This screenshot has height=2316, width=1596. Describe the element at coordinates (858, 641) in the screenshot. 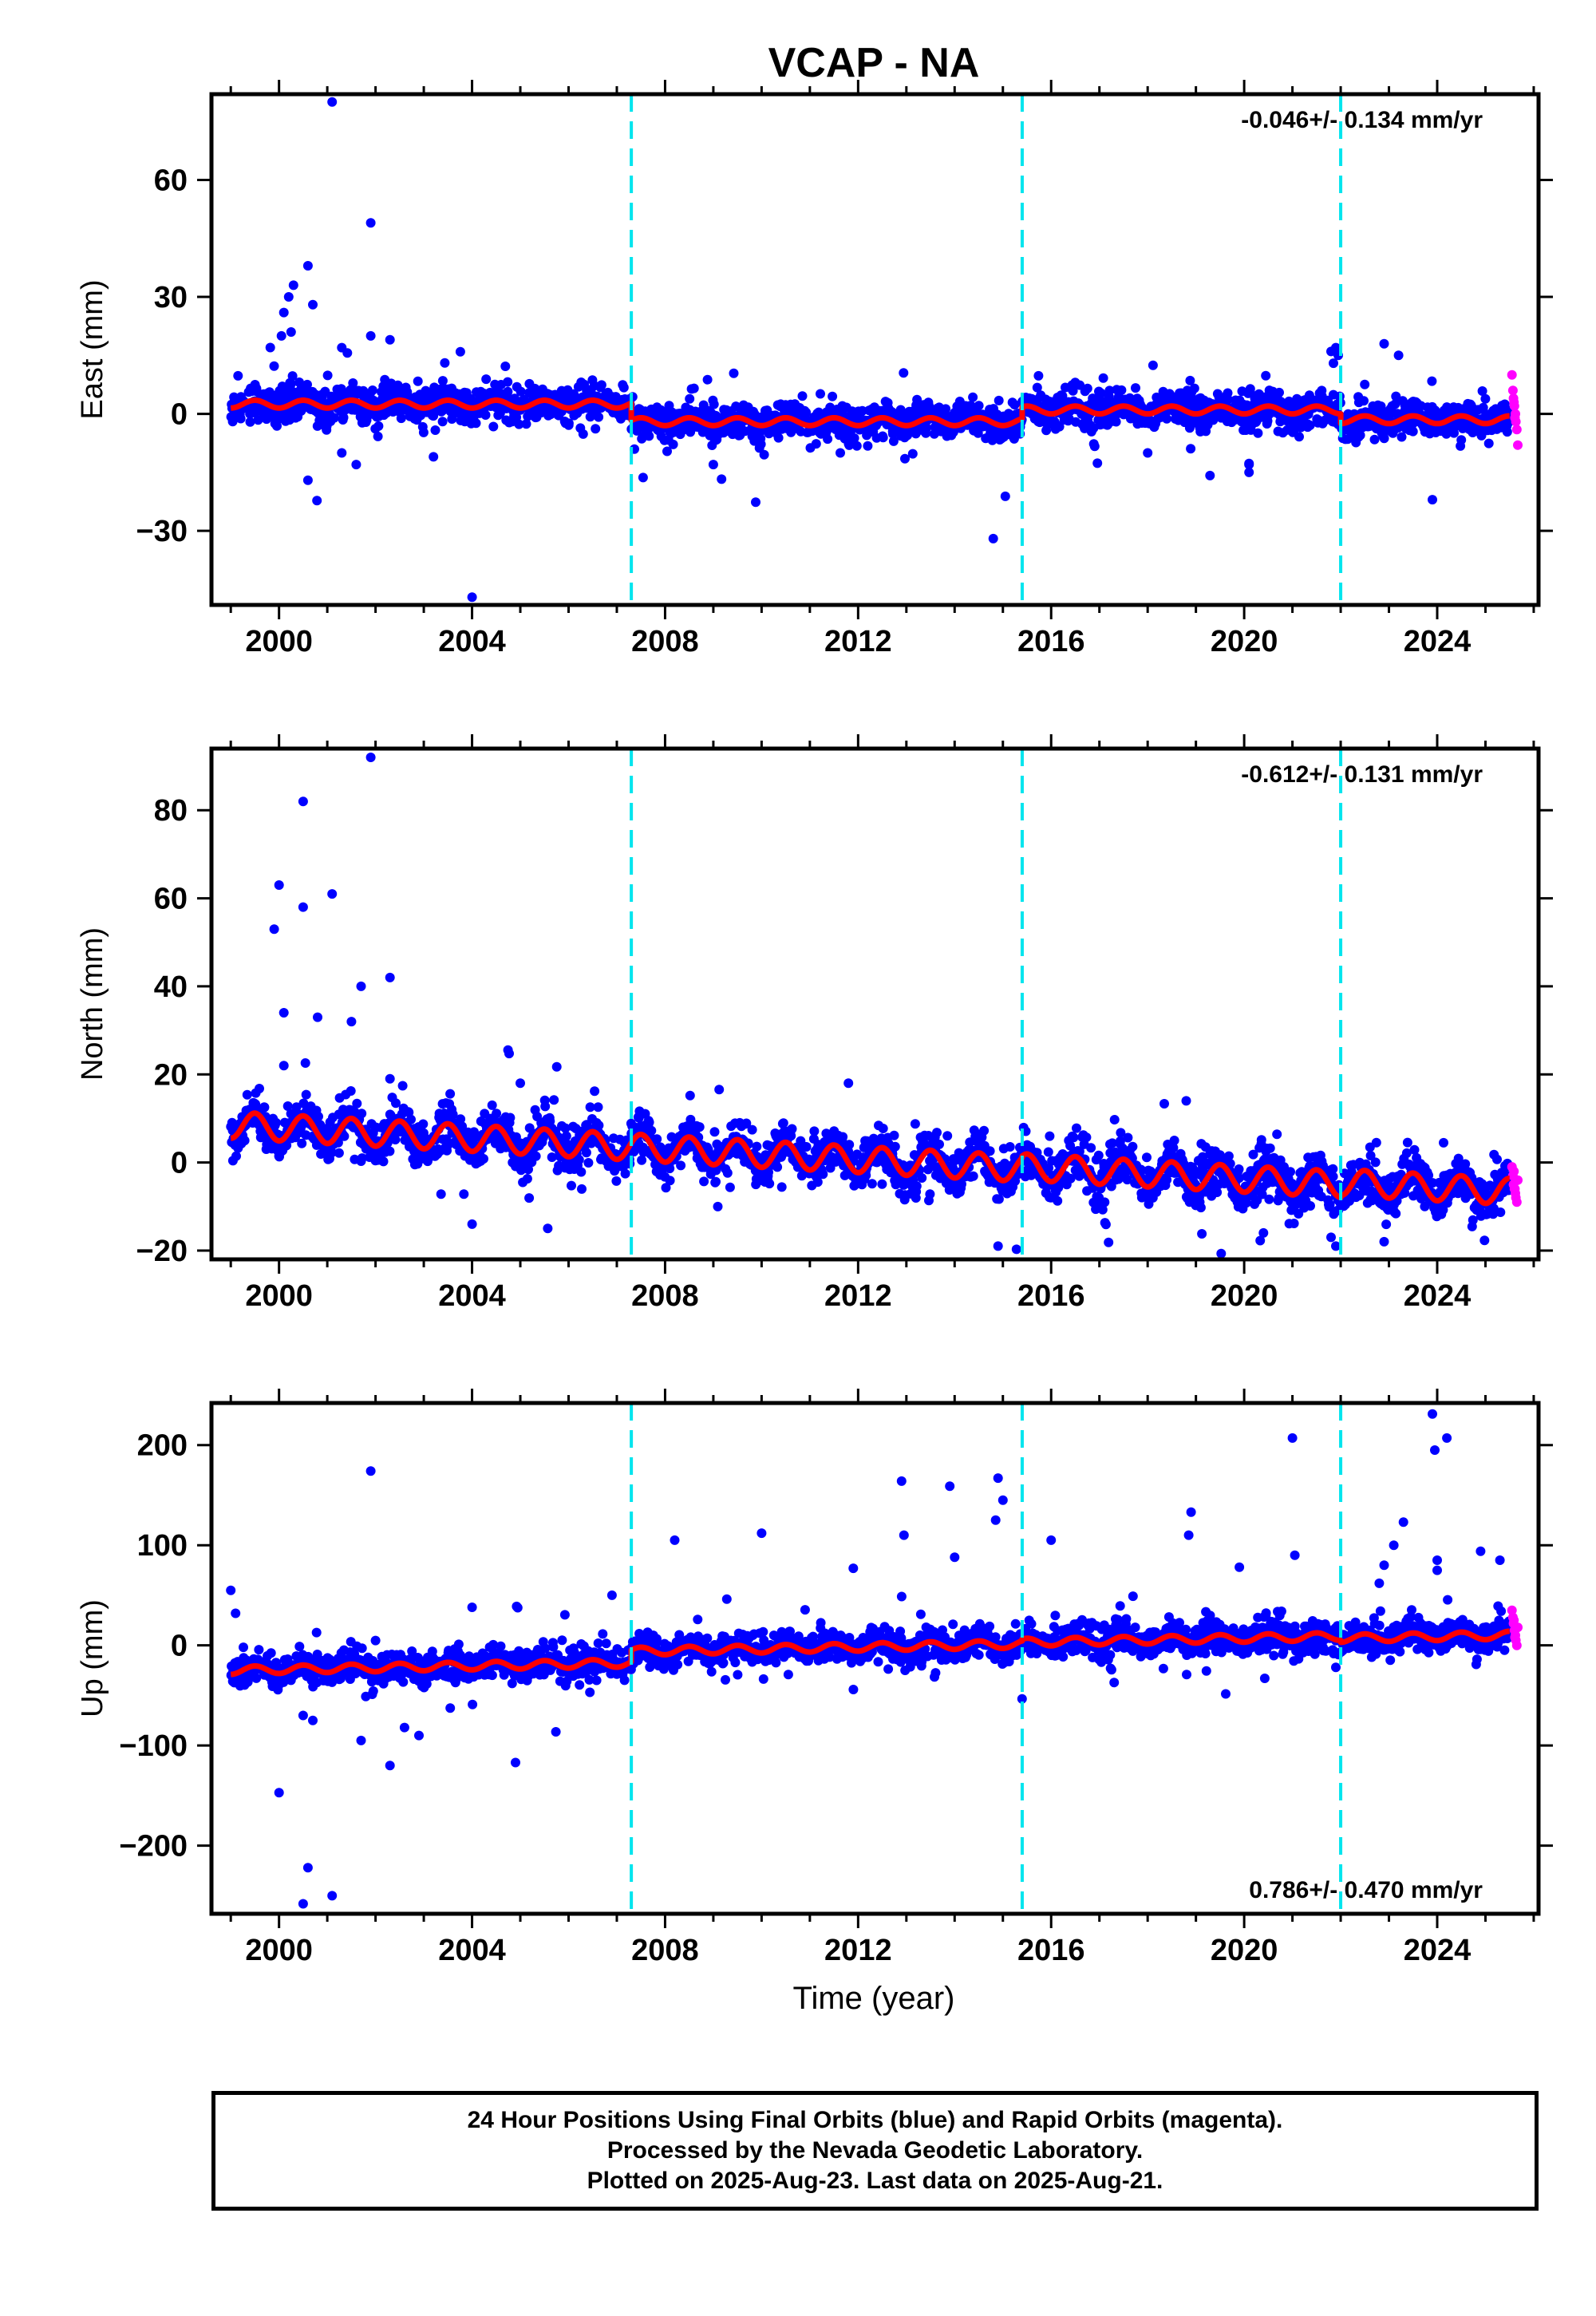

I see `x-tick-label: 2012` at that location.